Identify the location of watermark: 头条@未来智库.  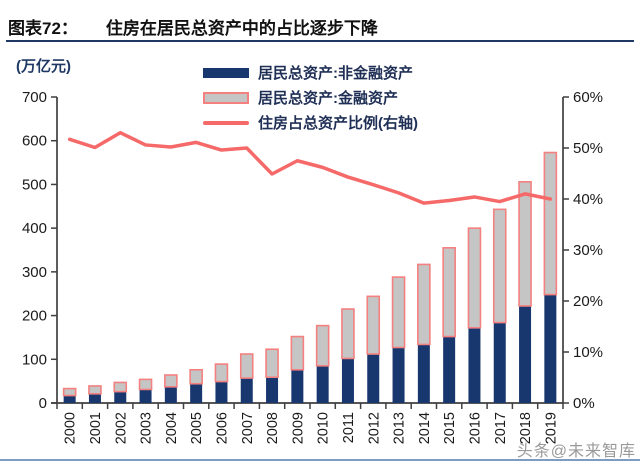
(576, 451).